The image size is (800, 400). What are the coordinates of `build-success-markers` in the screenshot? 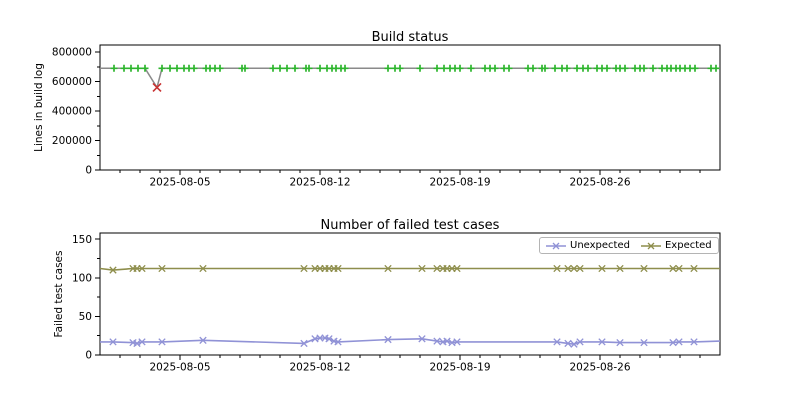 It's located at (415, 68).